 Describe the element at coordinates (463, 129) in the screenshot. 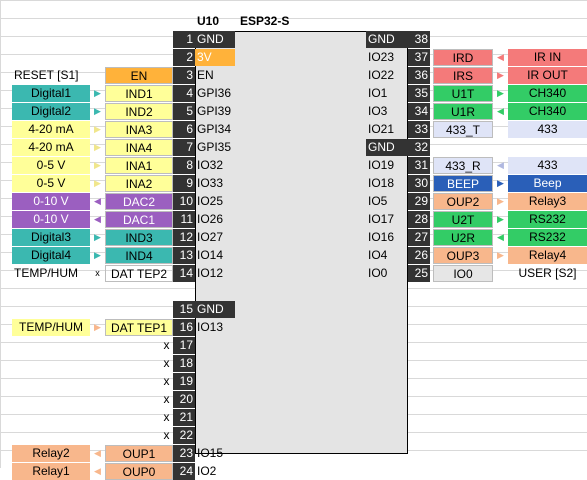

I see `right-signal: 433_T` at that location.